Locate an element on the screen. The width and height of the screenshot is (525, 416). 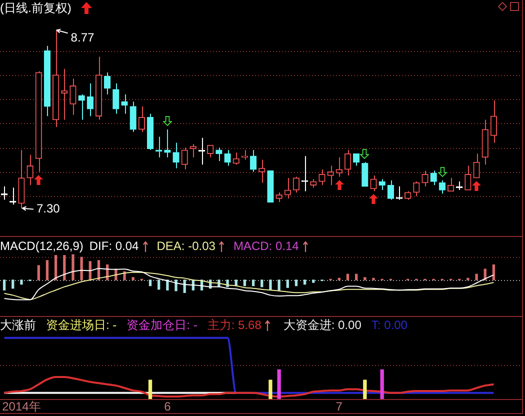
annotation: 8.77 is located at coordinates (82, 37).